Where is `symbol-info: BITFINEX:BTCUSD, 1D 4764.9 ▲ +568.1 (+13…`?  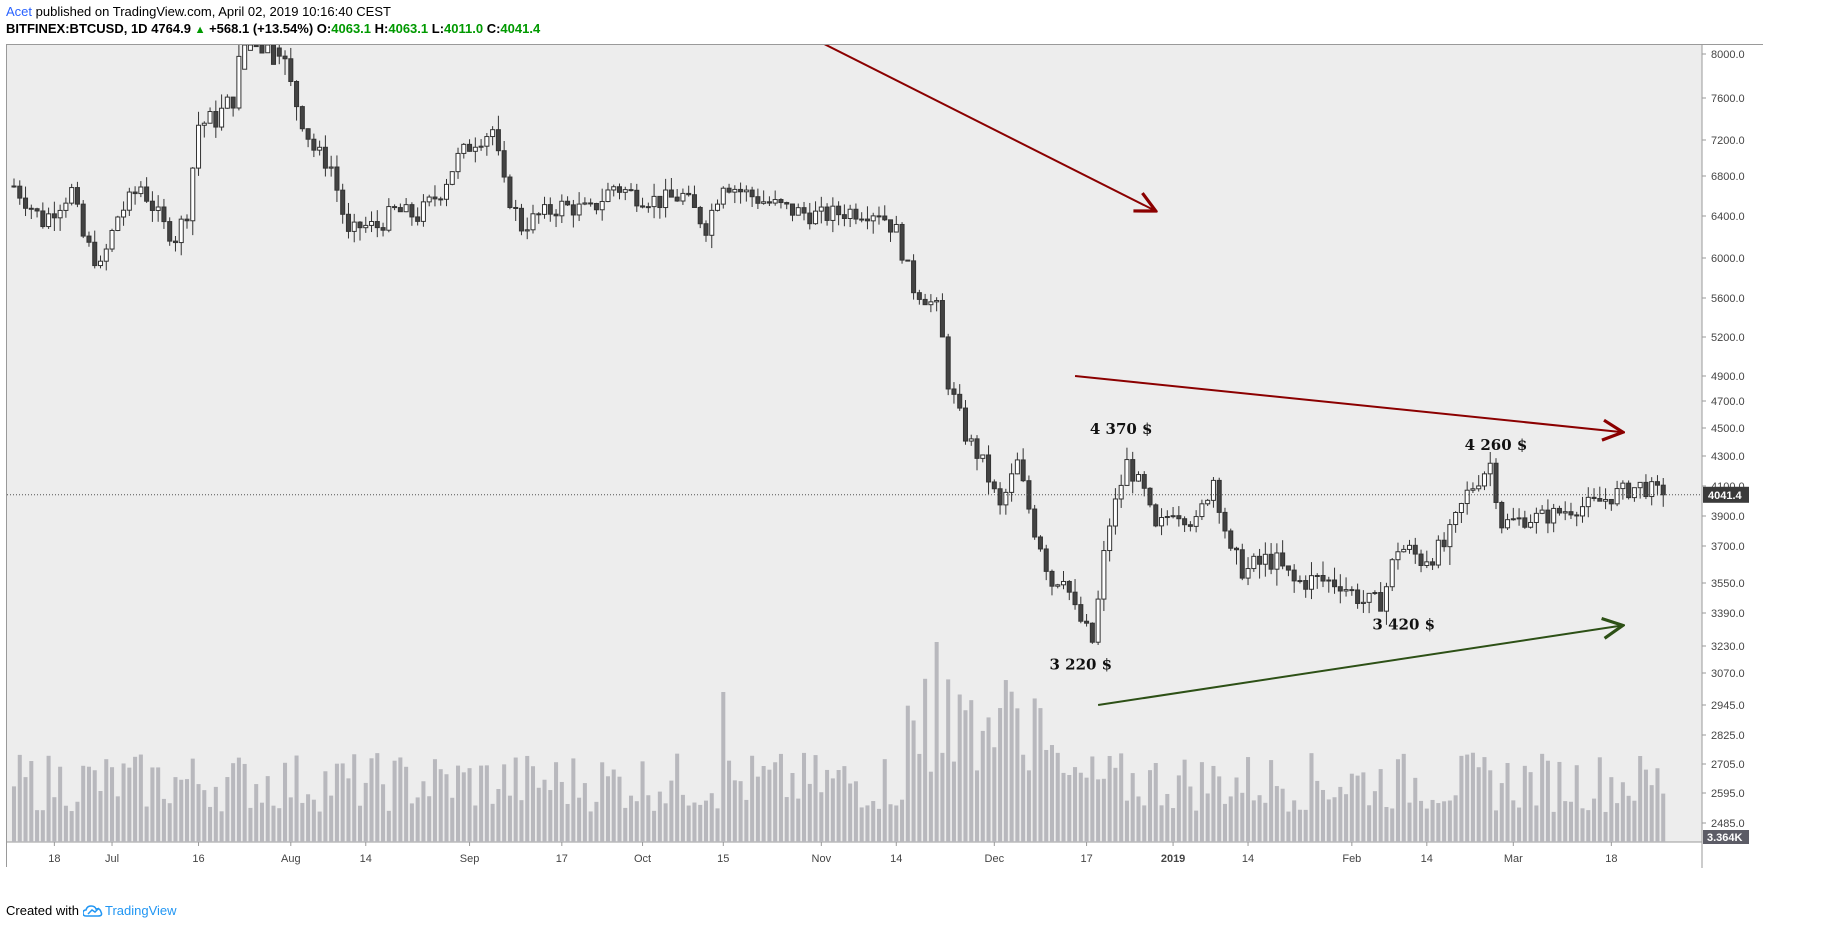
symbol-info: BITFINEX:BTCUSD, 1D 4764.9 ▲ +568.1 (+13… is located at coordinates (273, 28).